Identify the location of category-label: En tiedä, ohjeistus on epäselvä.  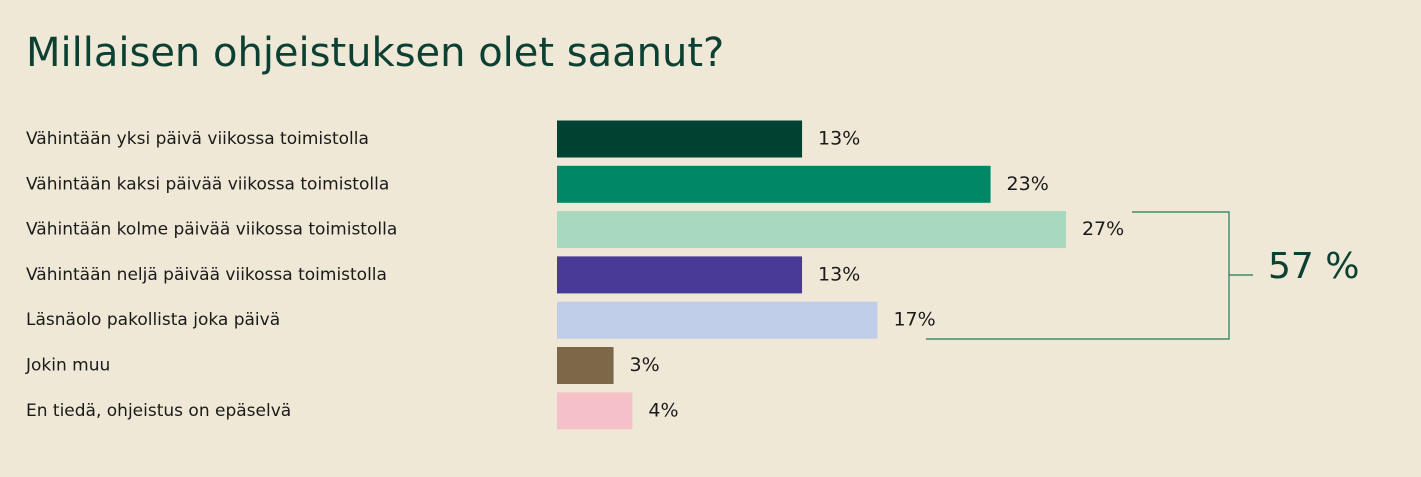
(158, 411).